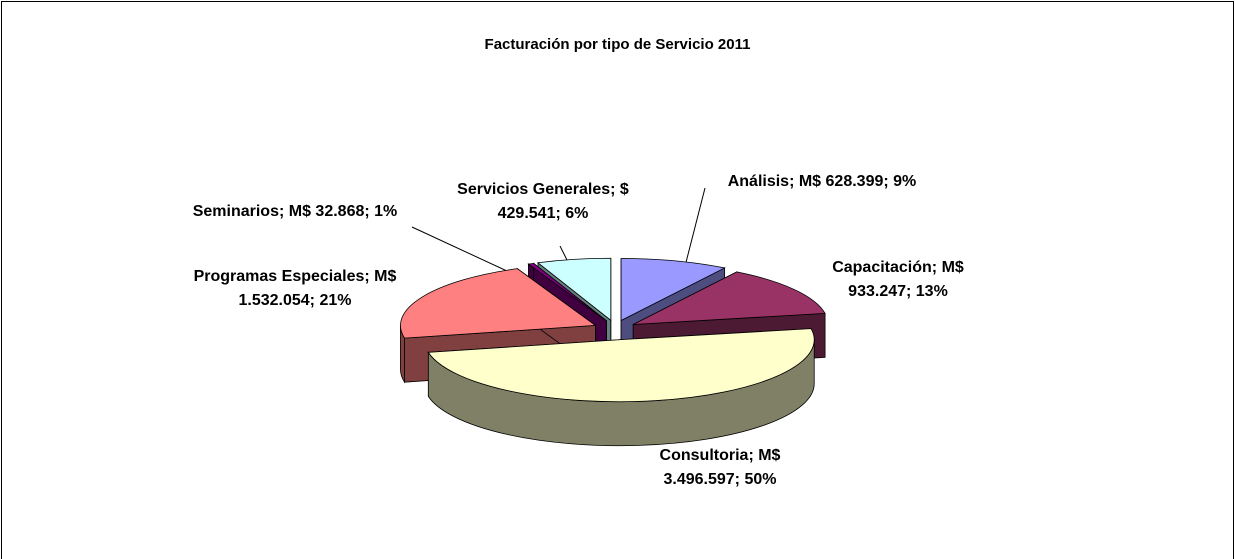  Describe the element at coordinates (822, 181) in the screenshot. I see `data-label: Análisis; M$ 628.399; 9%` at that location.